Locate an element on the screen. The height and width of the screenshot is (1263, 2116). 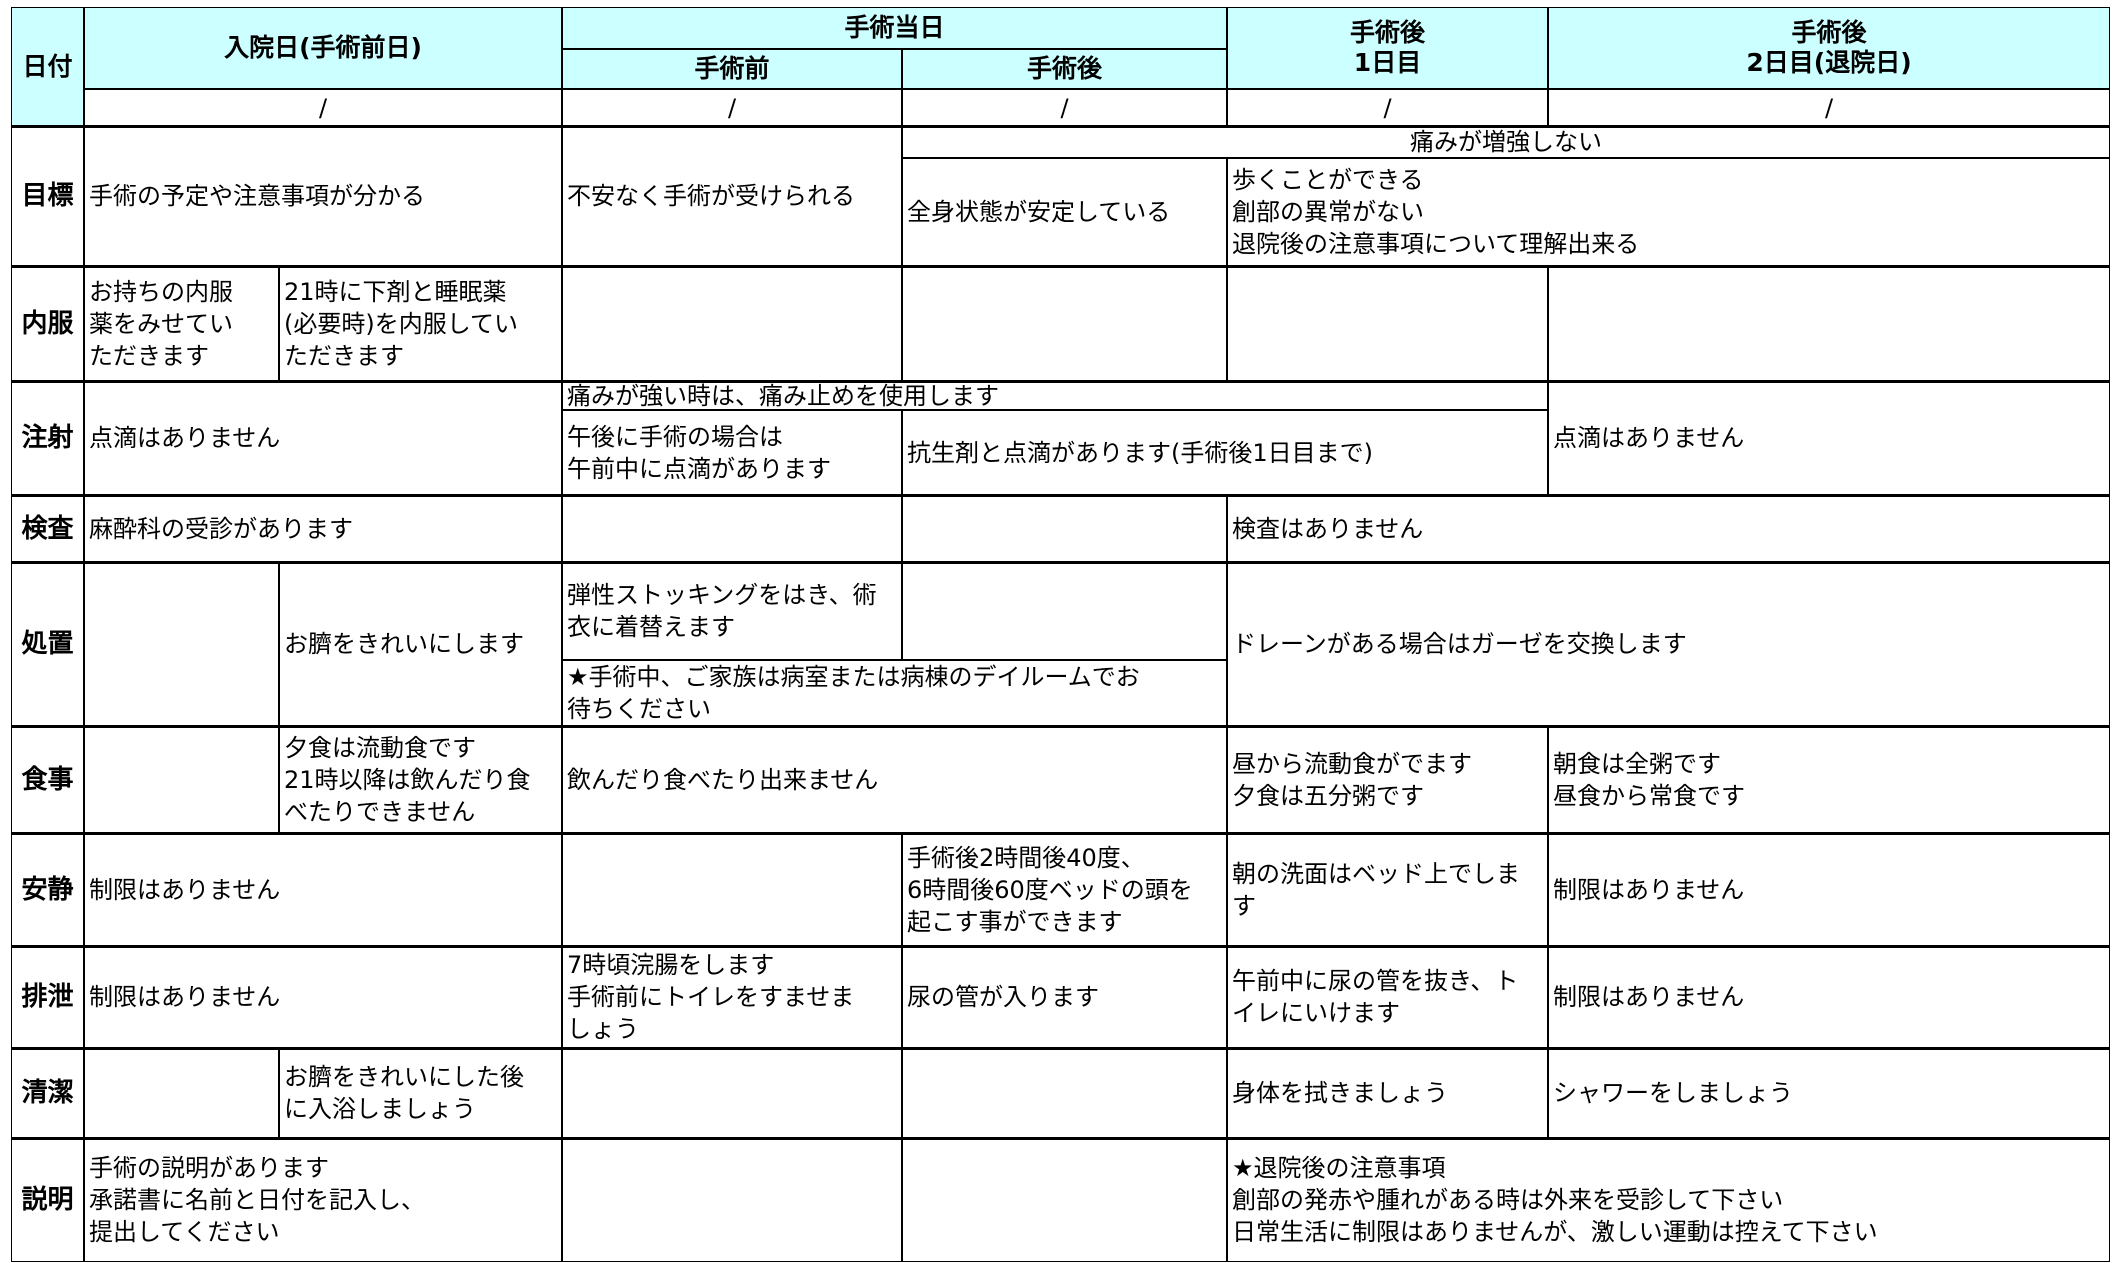
row-label-cell: 内服 is located at coordinates (47, 323).